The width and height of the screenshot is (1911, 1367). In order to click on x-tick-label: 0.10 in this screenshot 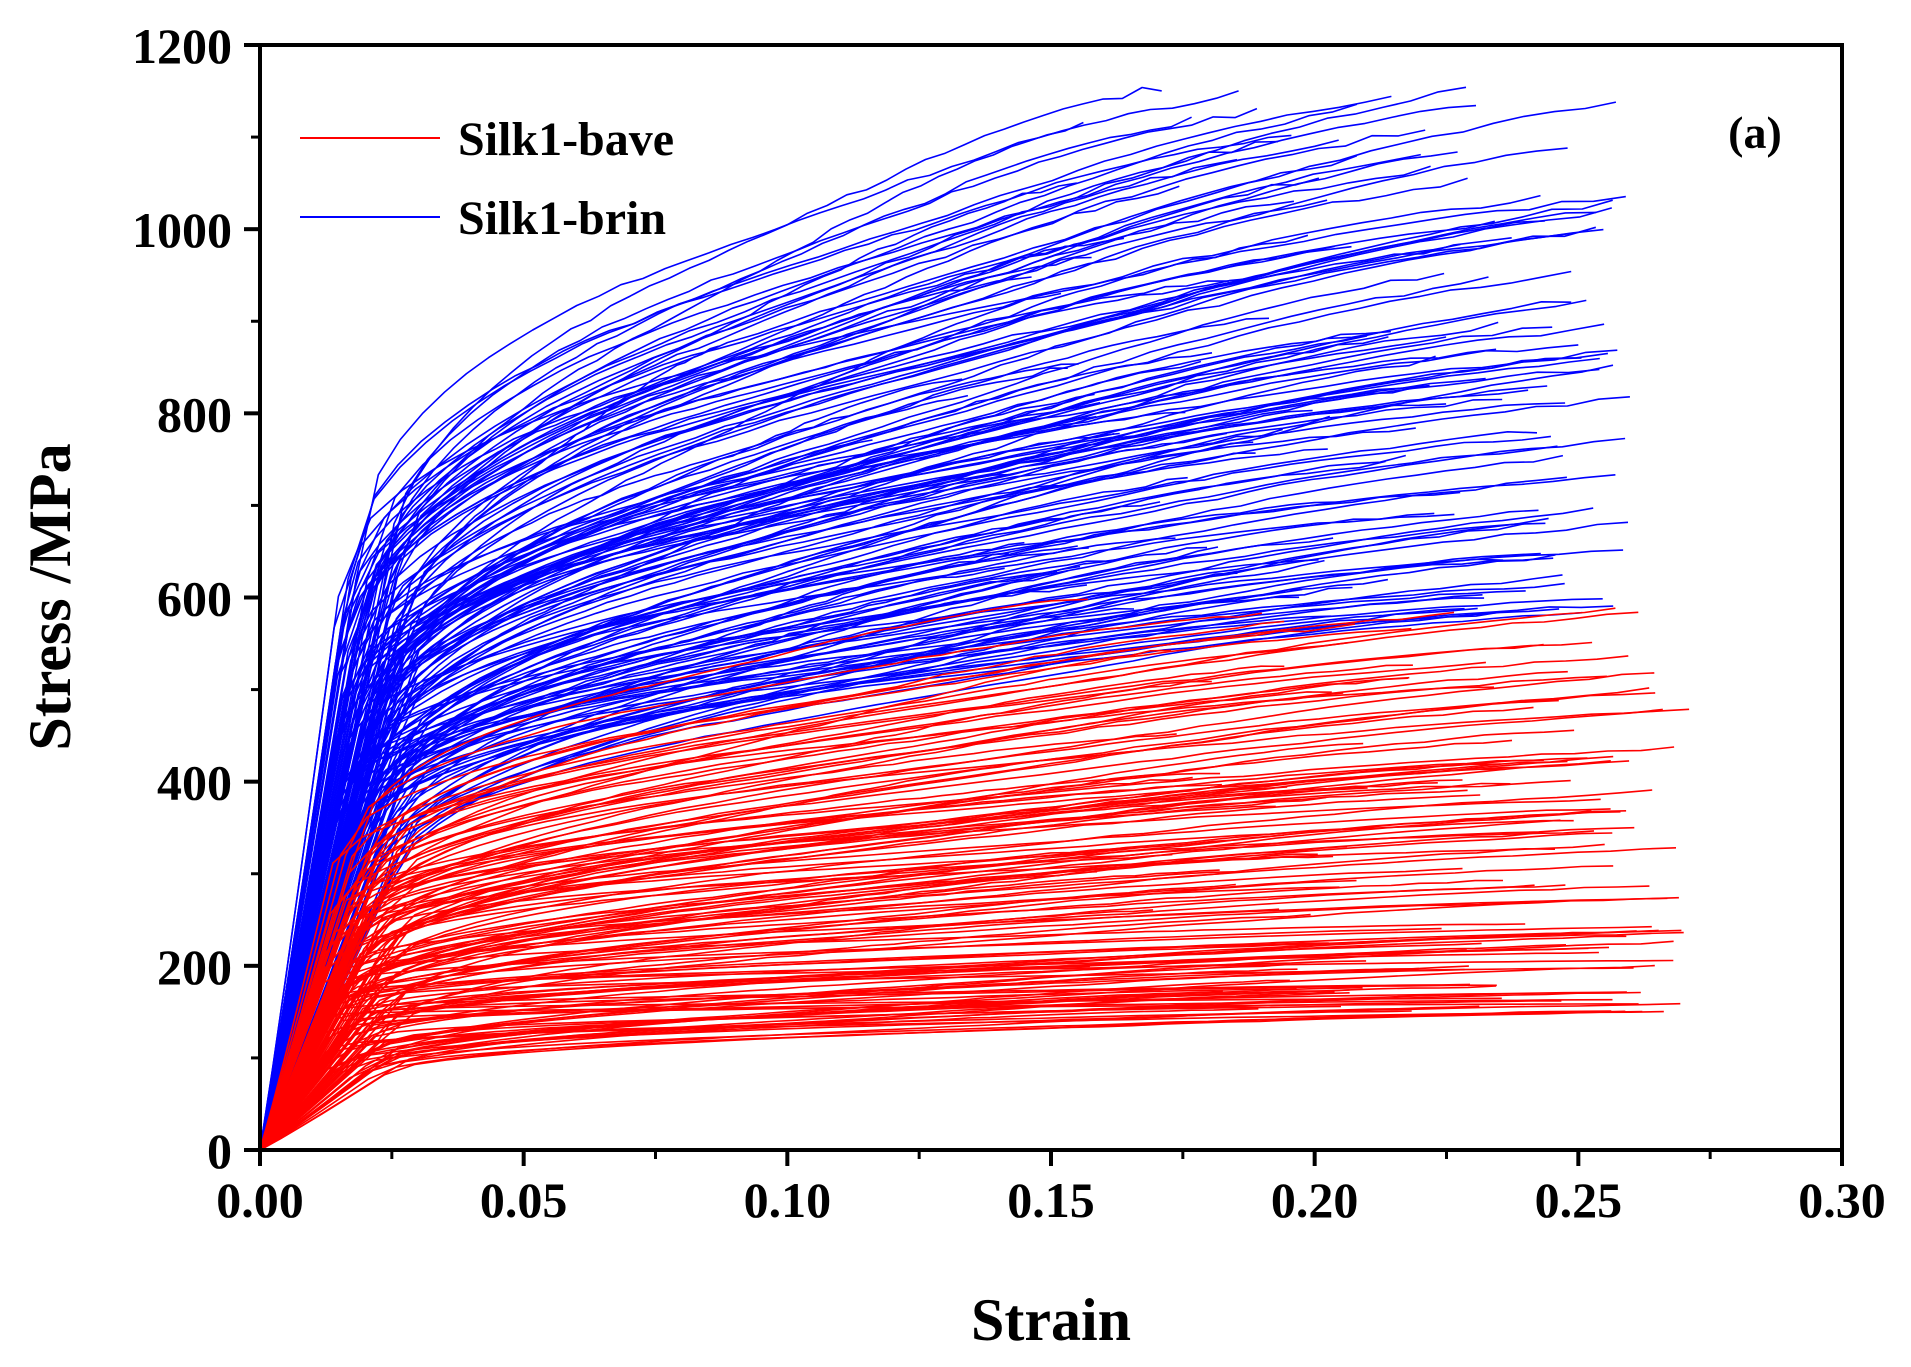, I will do `click(788, 1200)`.